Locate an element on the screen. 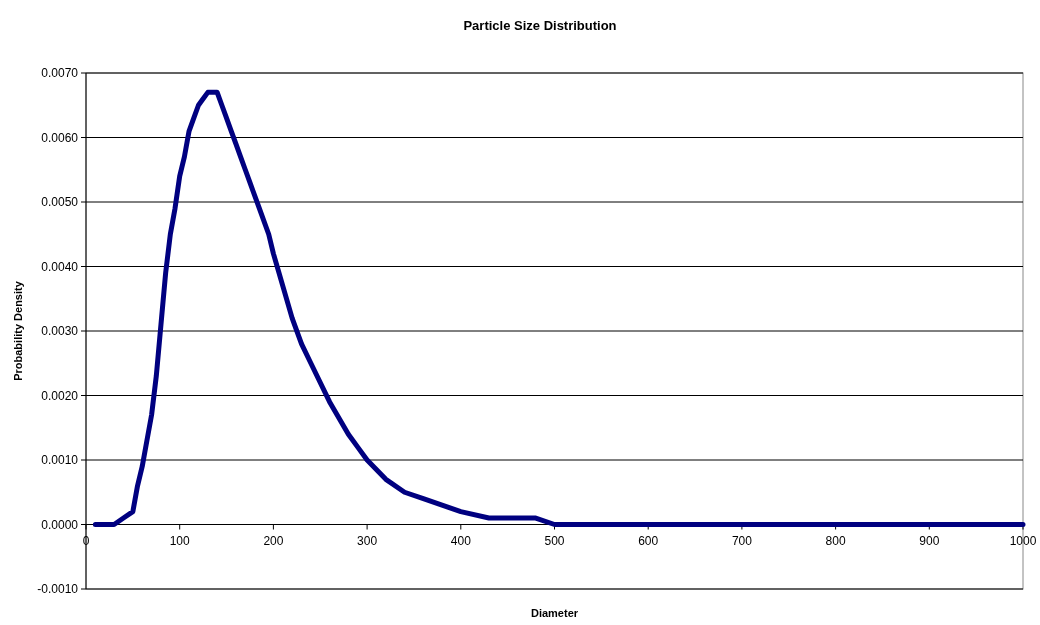  y-tick-label: 0.0040 is located at coordinates (60, 266).